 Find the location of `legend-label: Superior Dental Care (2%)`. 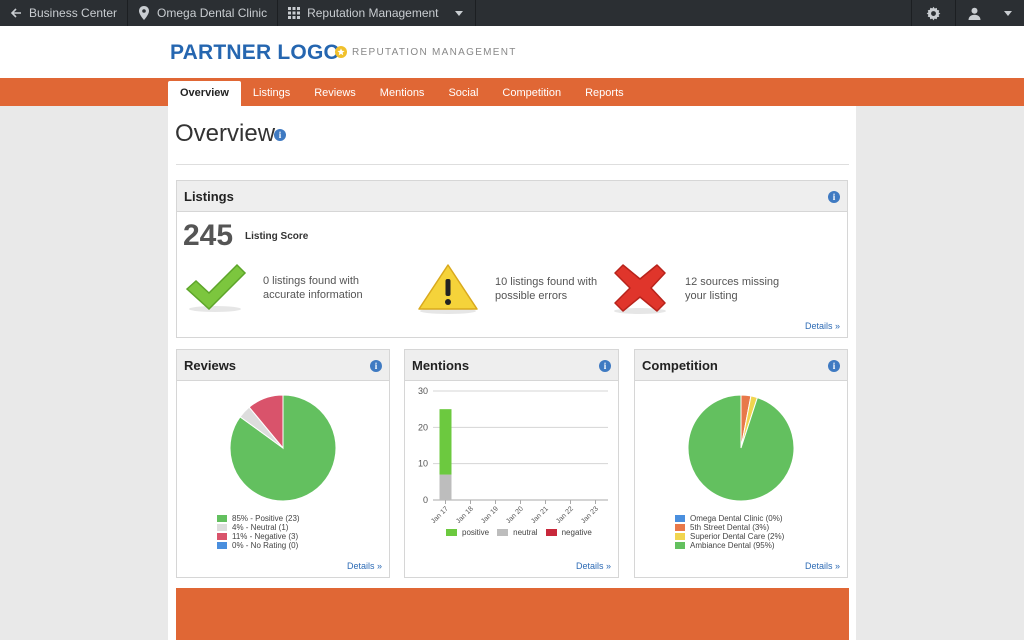

legend-label: Superior Dental Care (2%) is located at coordinates (737, 536).